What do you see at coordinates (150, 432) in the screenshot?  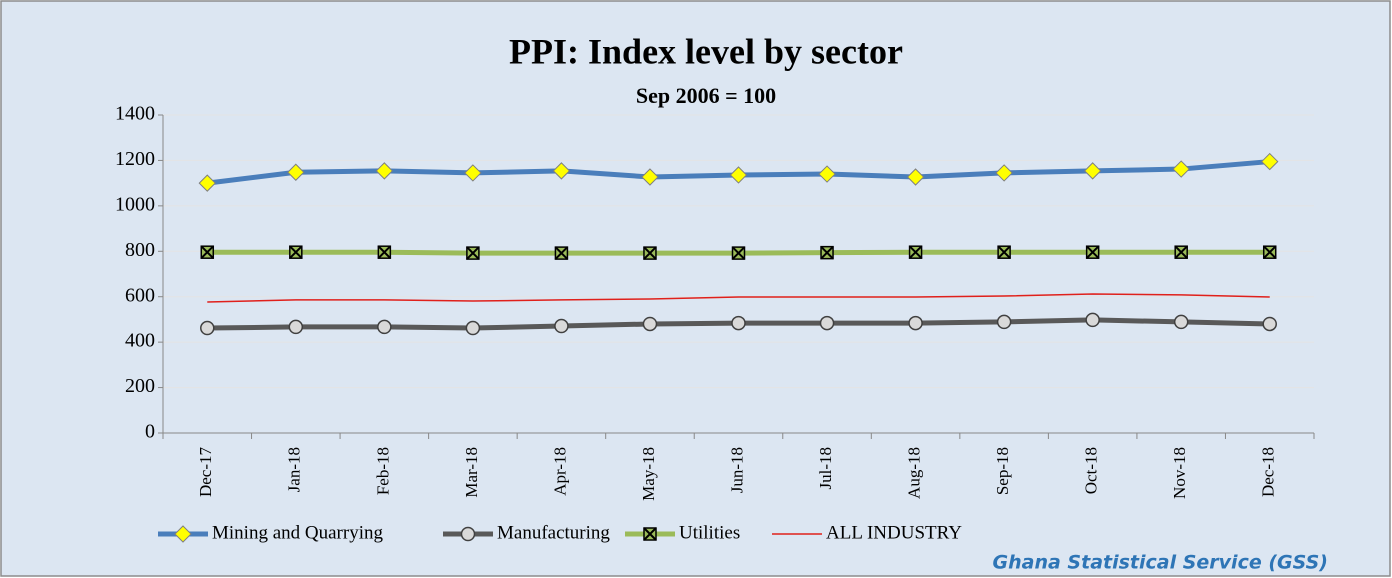 I see `y-tick-label: 0` at bounding box center [150, 432].